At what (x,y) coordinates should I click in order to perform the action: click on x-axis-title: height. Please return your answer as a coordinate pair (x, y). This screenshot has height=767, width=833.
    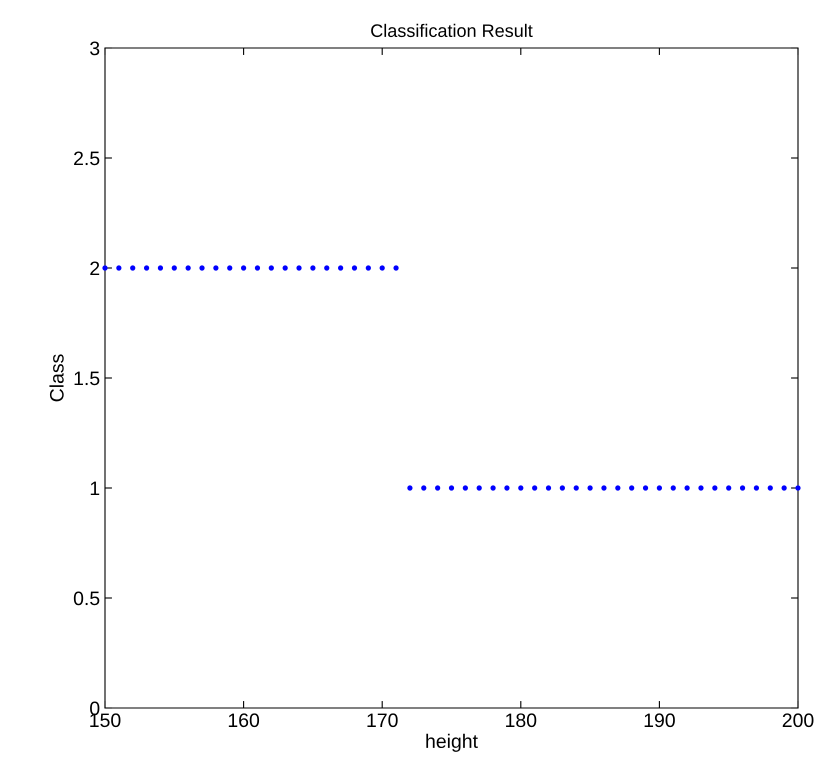
    Looking at the image, I should click on (452, 743).